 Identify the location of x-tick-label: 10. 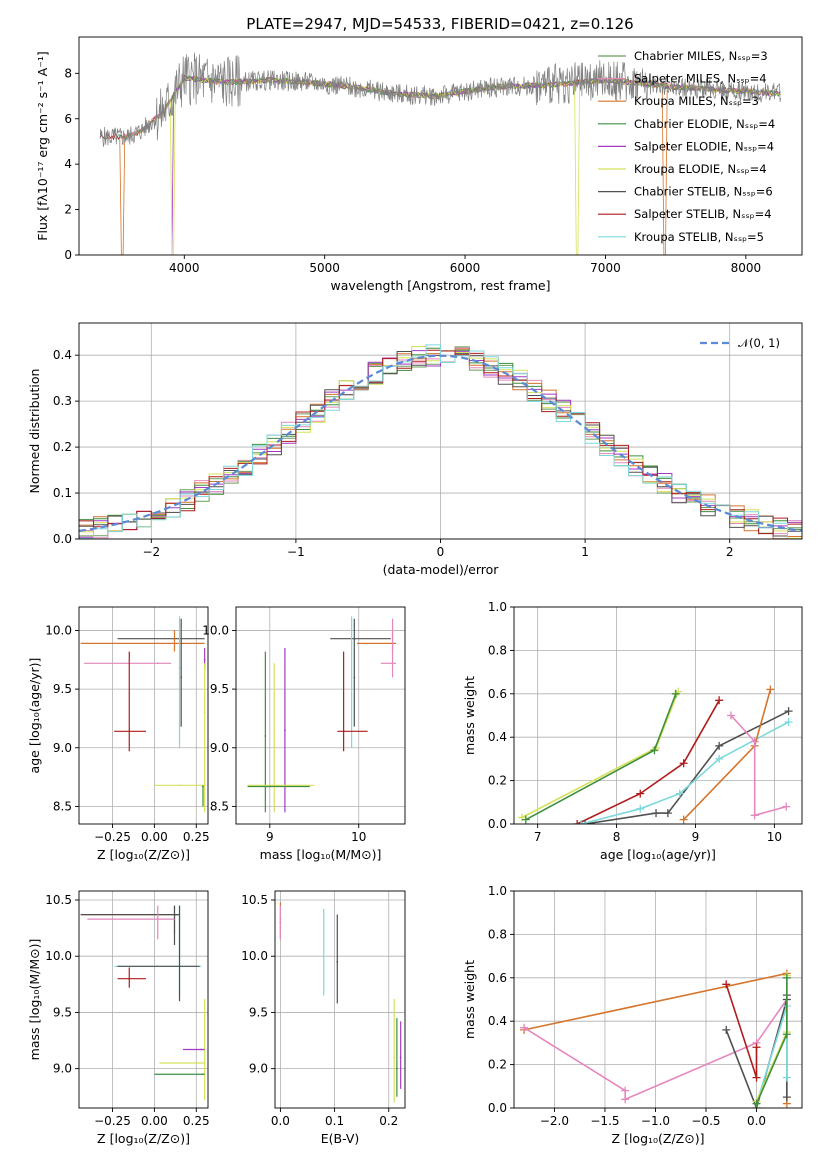
(774, 837).